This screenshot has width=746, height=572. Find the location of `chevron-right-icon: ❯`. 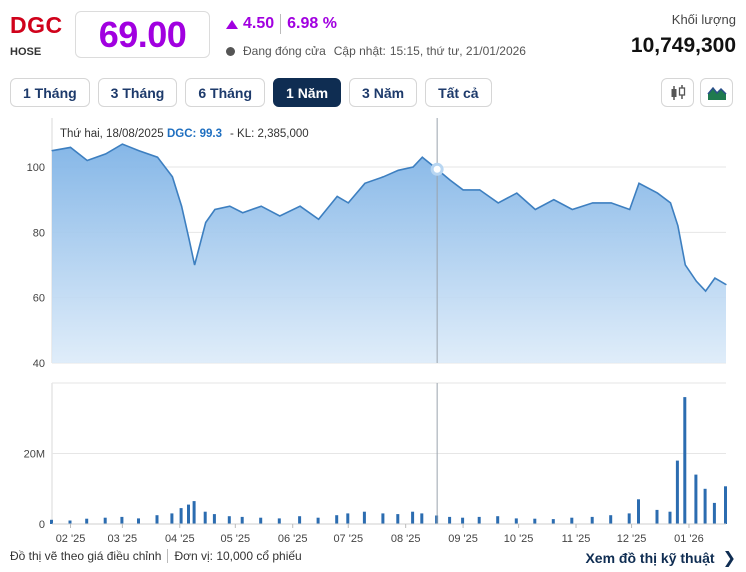

chevron-right-icon: ❯ is located at coordinates (729, 558).